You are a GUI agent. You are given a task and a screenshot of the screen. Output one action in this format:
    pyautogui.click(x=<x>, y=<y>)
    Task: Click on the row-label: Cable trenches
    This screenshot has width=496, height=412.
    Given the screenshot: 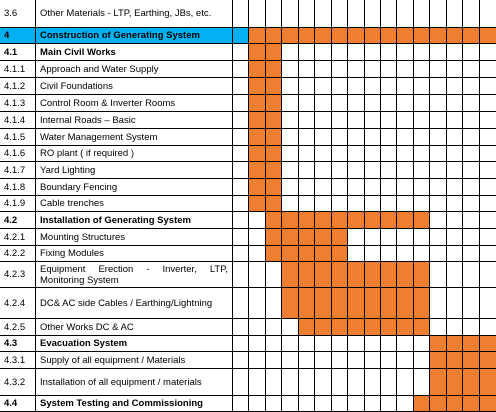 What is the action you would take?
    pyautogui.click(x=134, y=204)
    